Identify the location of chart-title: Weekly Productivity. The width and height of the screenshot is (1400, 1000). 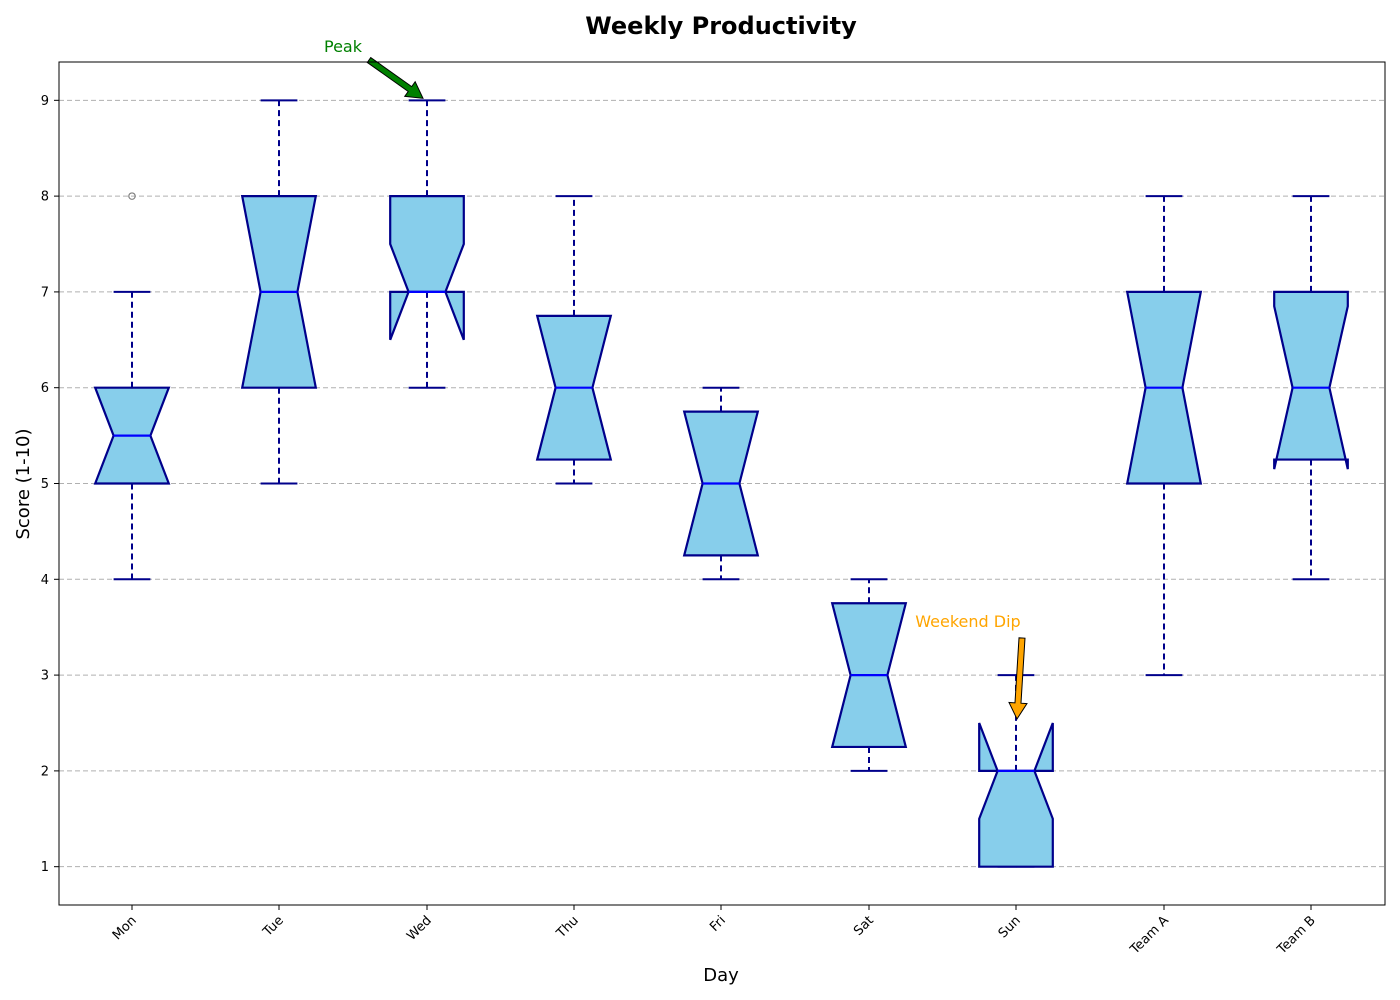
(721, 26).